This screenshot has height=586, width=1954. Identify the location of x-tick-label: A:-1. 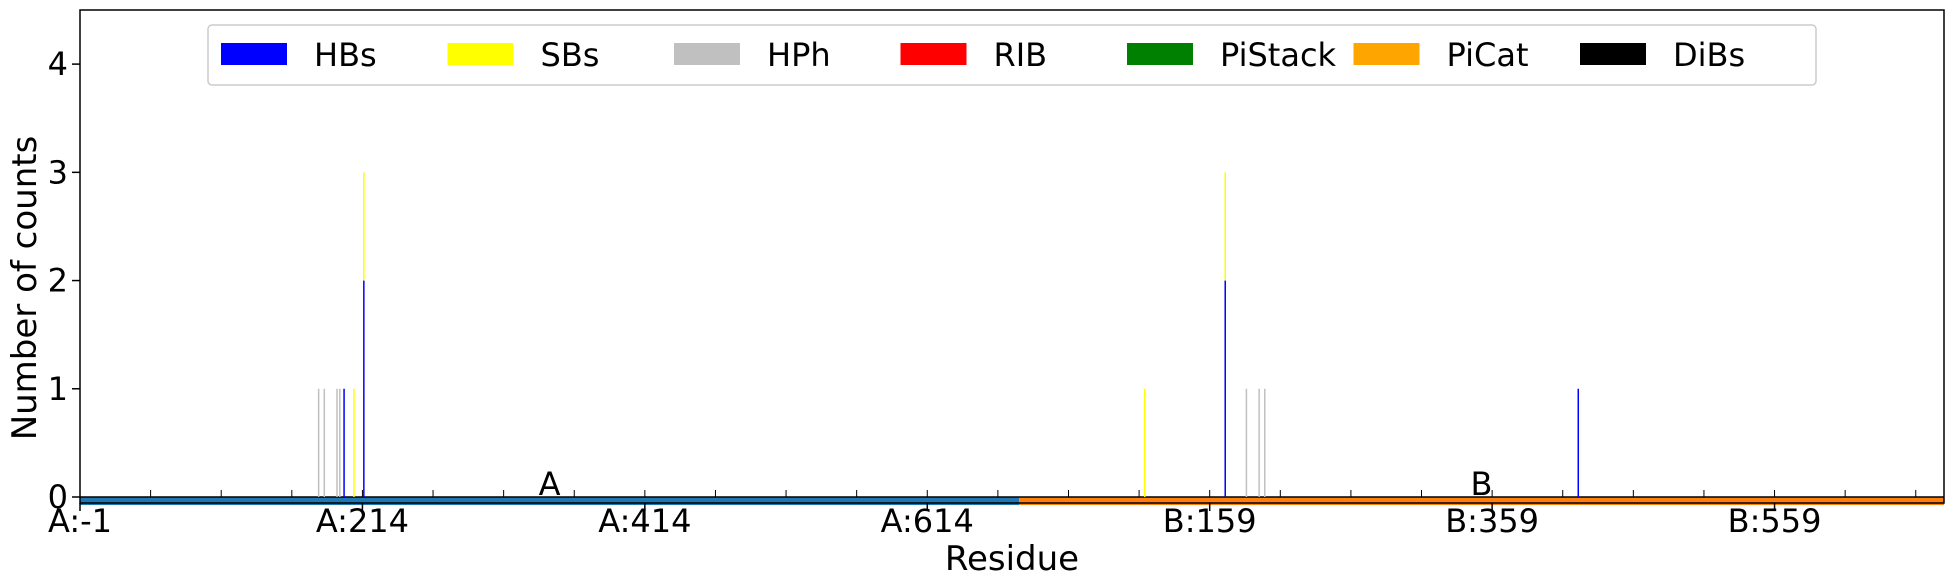
(80, 521).